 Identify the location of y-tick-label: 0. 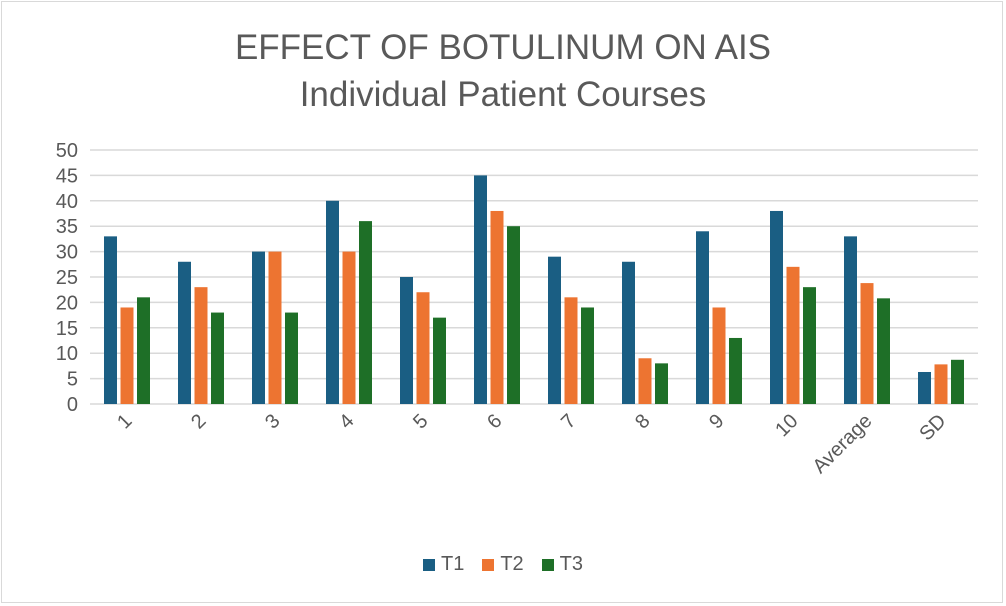
(72, 405).